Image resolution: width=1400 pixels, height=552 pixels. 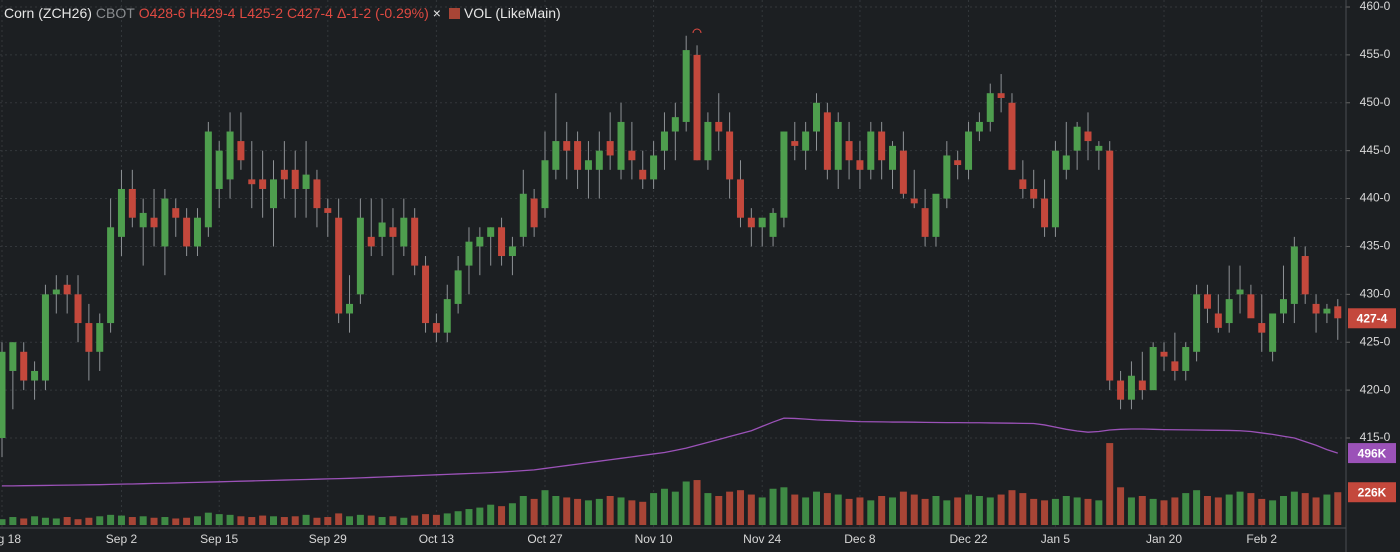 What do you see at coordinates (162, 13) in the screenshot?
I see `open-value: O428-6` at bounding box center [162, 13].